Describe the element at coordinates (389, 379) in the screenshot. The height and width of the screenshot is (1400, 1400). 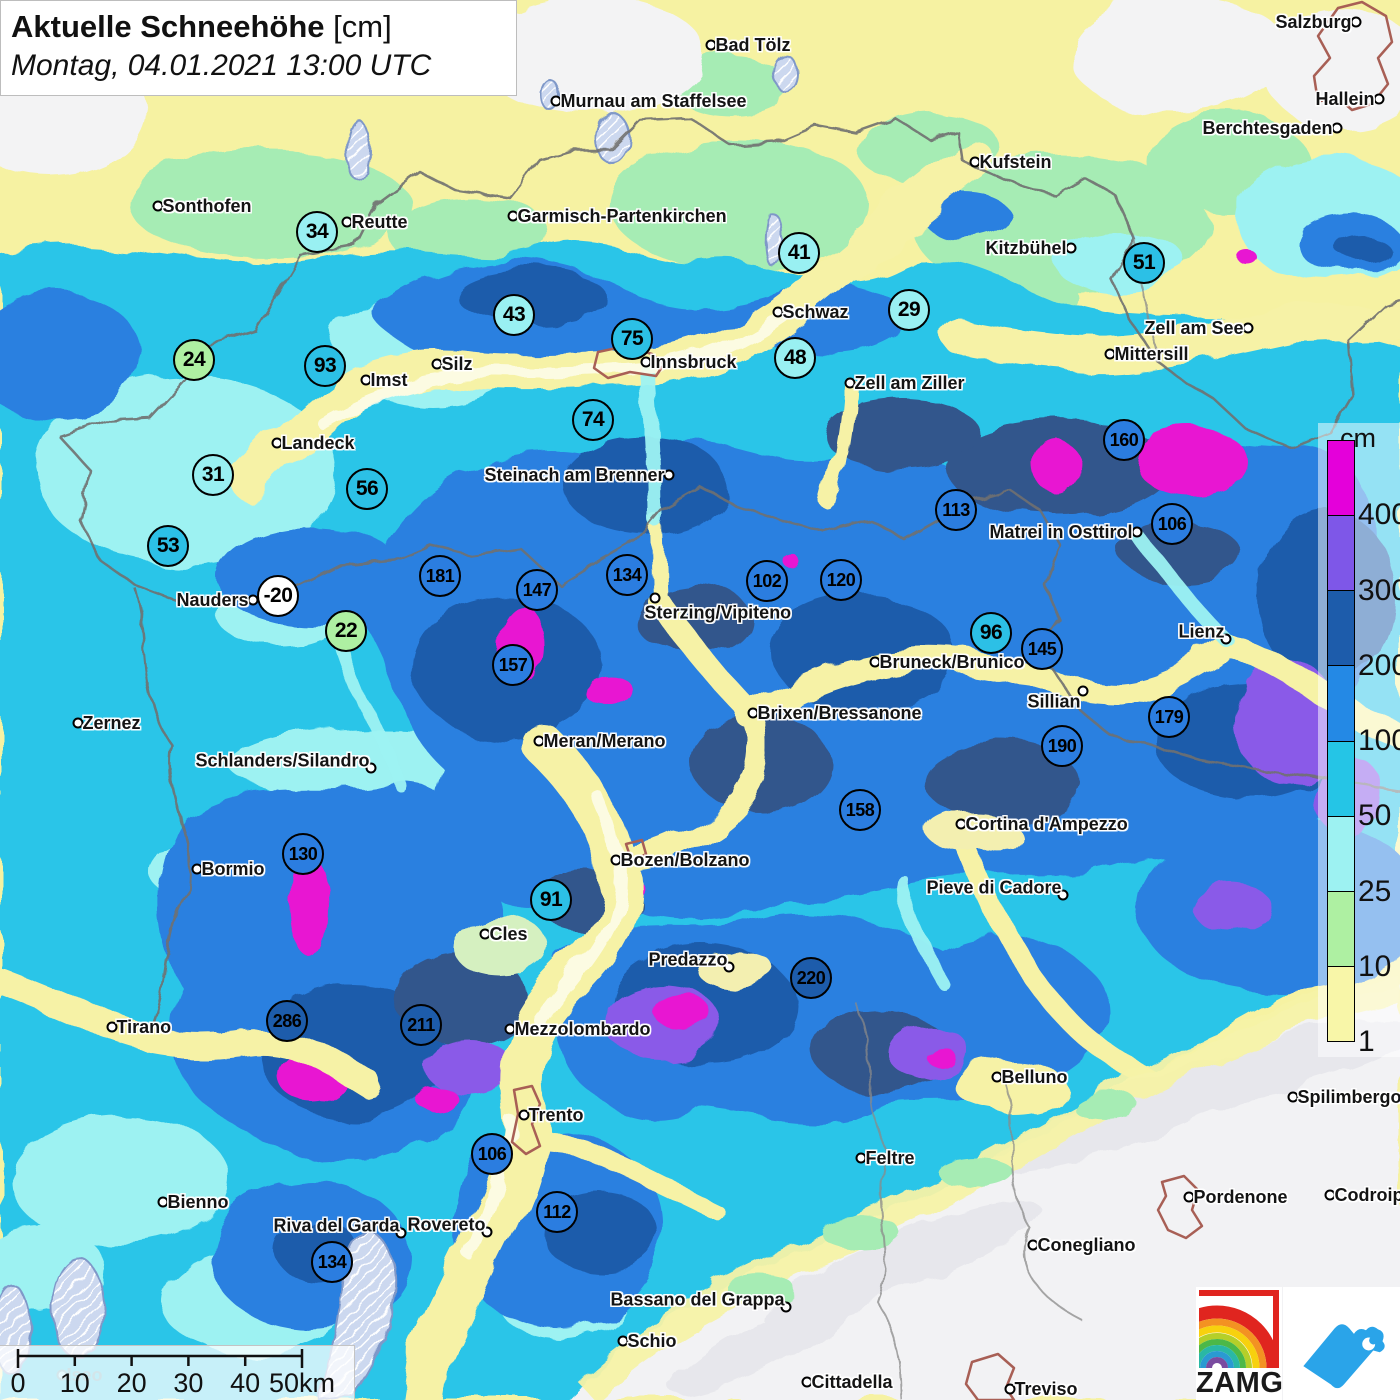
I see `city-label: Imst` at that location.